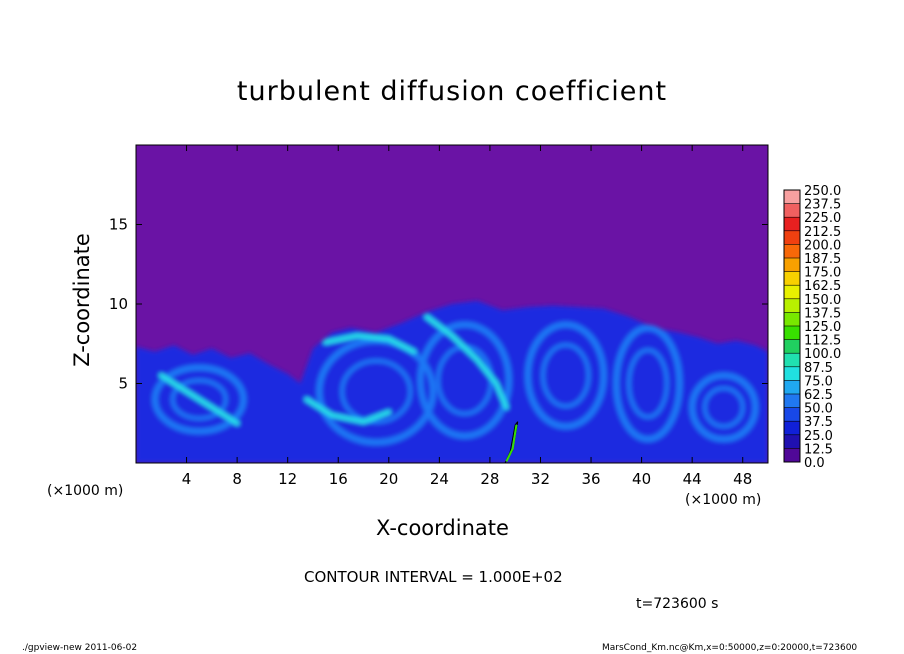 Image resolution: width=904 pixels, height=654 pixels. What do you see at coordinates (287, 479) in the screenshot?
I see `x-tick-label: 12` at bounding box center [287, 479].